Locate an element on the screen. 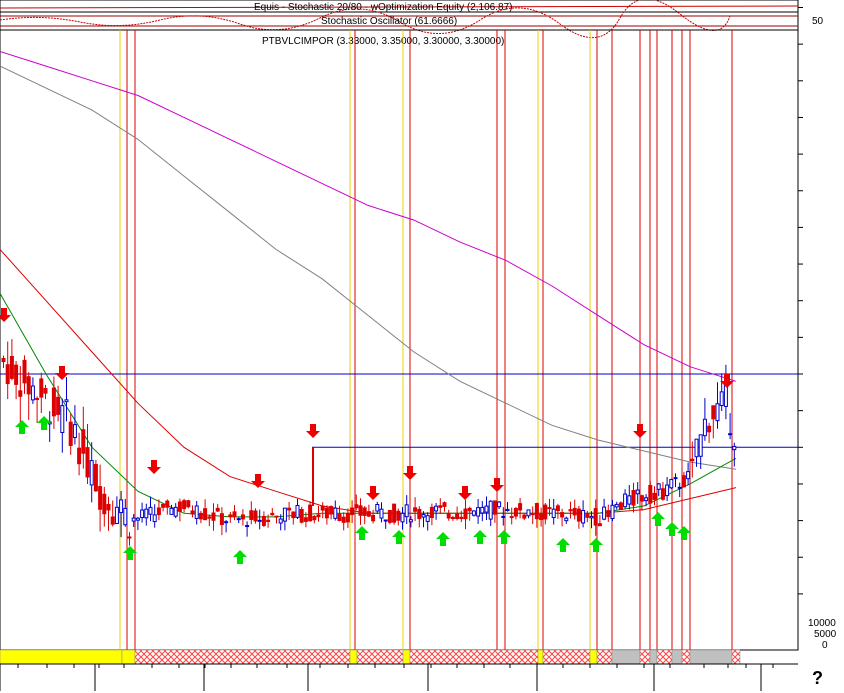 This screenshot has width=844, height=693. position-strip is located at coordinates (370, 657).